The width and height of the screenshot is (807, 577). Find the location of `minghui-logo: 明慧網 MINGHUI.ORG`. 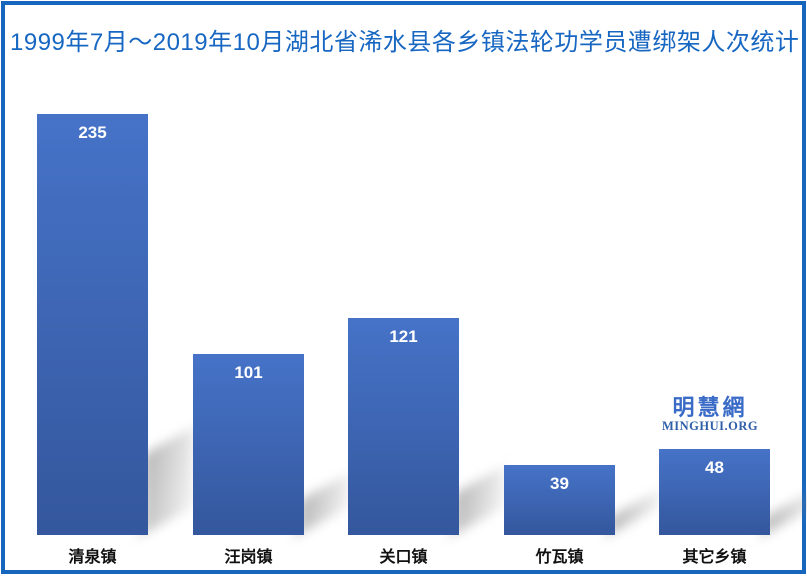

minghui-logo: 明慧網 MINGHUI.ORG is located at coordinates (710, 414).